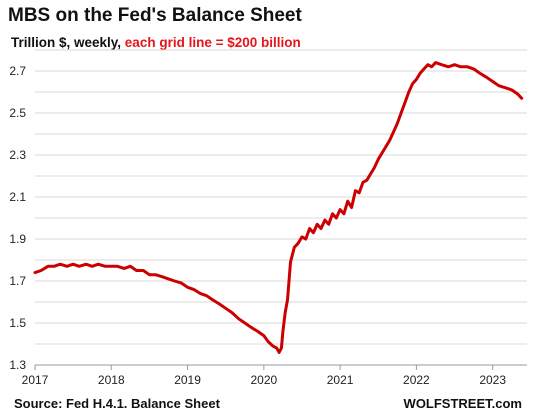 Image resolution: width=534 pixels, height=418 pixels. I want to click on x-tick-label: 2020, so click(263, 380).